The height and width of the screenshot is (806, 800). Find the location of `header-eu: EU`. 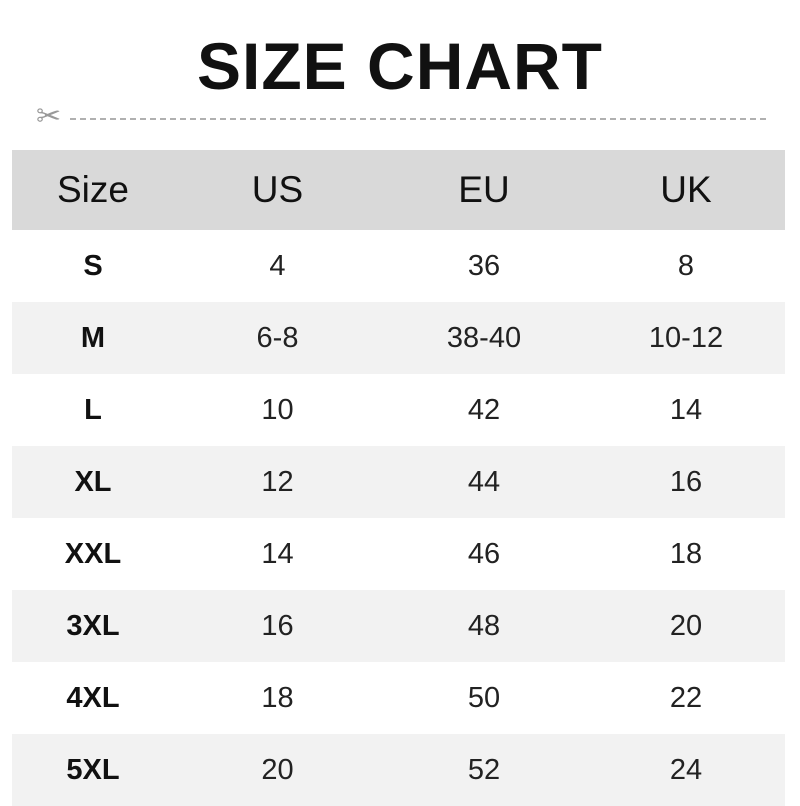

header-eu: EU is located at coordinates (484, 190).